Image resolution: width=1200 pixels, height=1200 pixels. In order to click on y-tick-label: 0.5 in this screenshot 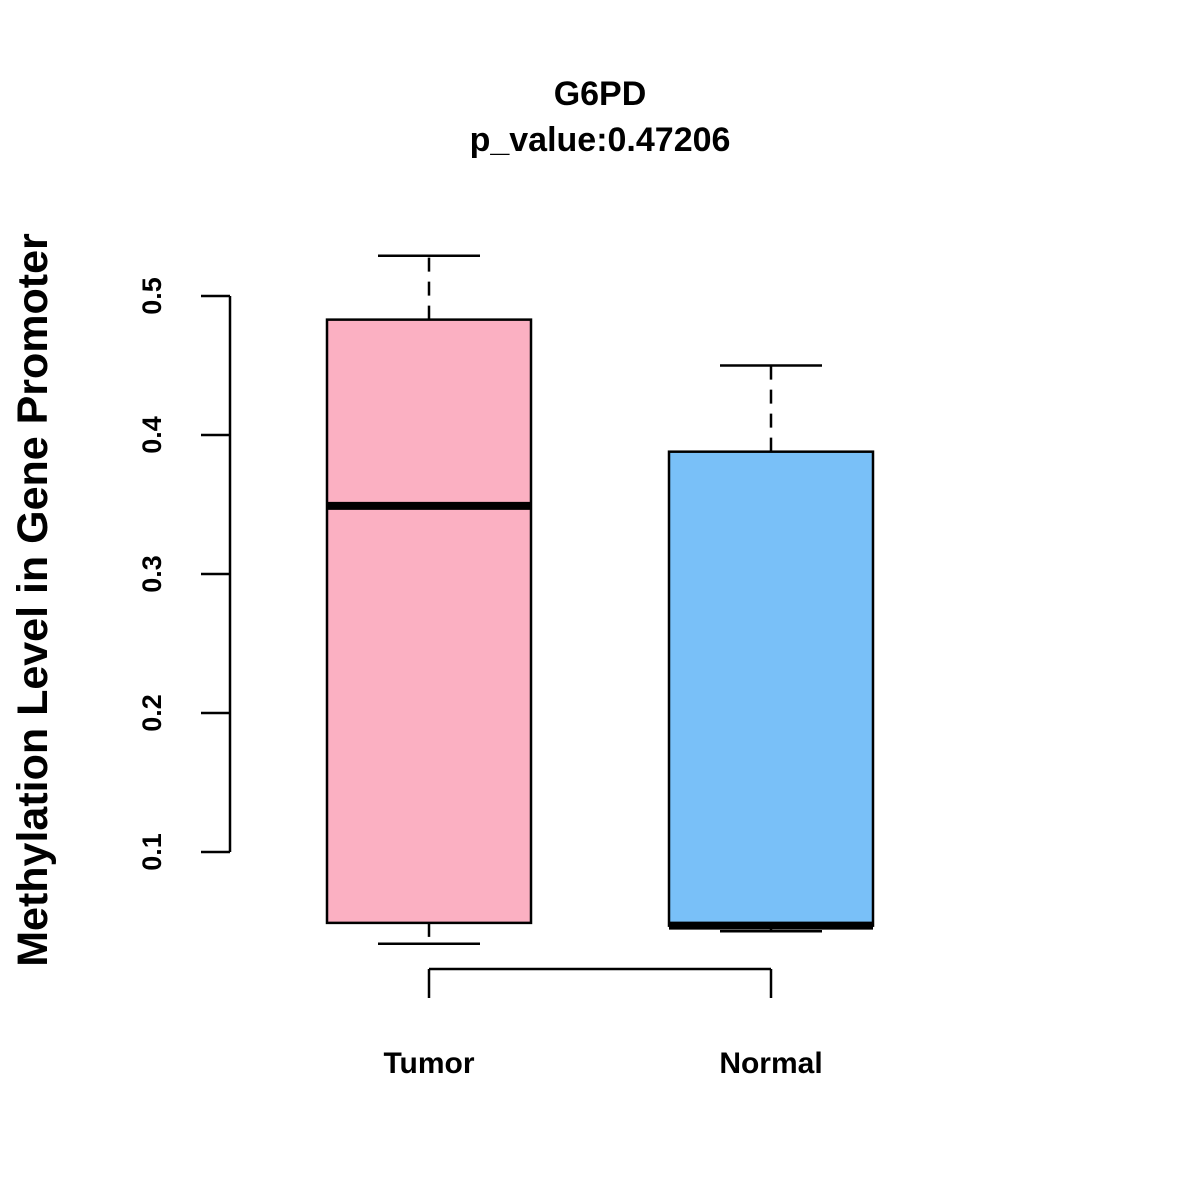, I will do `click(152, 296)`.